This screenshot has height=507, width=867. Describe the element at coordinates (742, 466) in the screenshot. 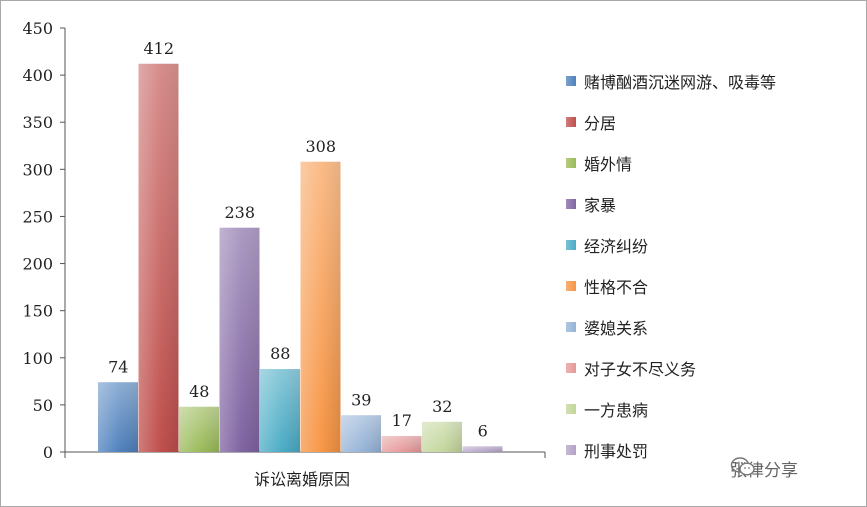

I see `wechat-icon` at that location.